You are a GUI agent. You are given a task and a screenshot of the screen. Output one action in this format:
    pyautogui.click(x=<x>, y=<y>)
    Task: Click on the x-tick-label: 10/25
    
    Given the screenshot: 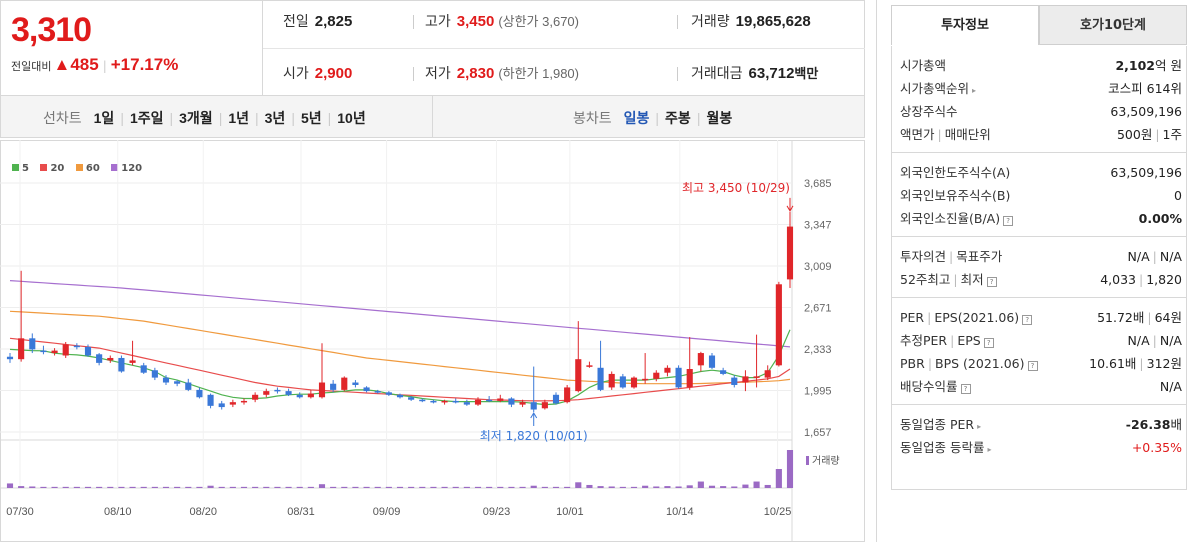 What is the action you would take?
    pyautogui.click(x=778, y=512)
    